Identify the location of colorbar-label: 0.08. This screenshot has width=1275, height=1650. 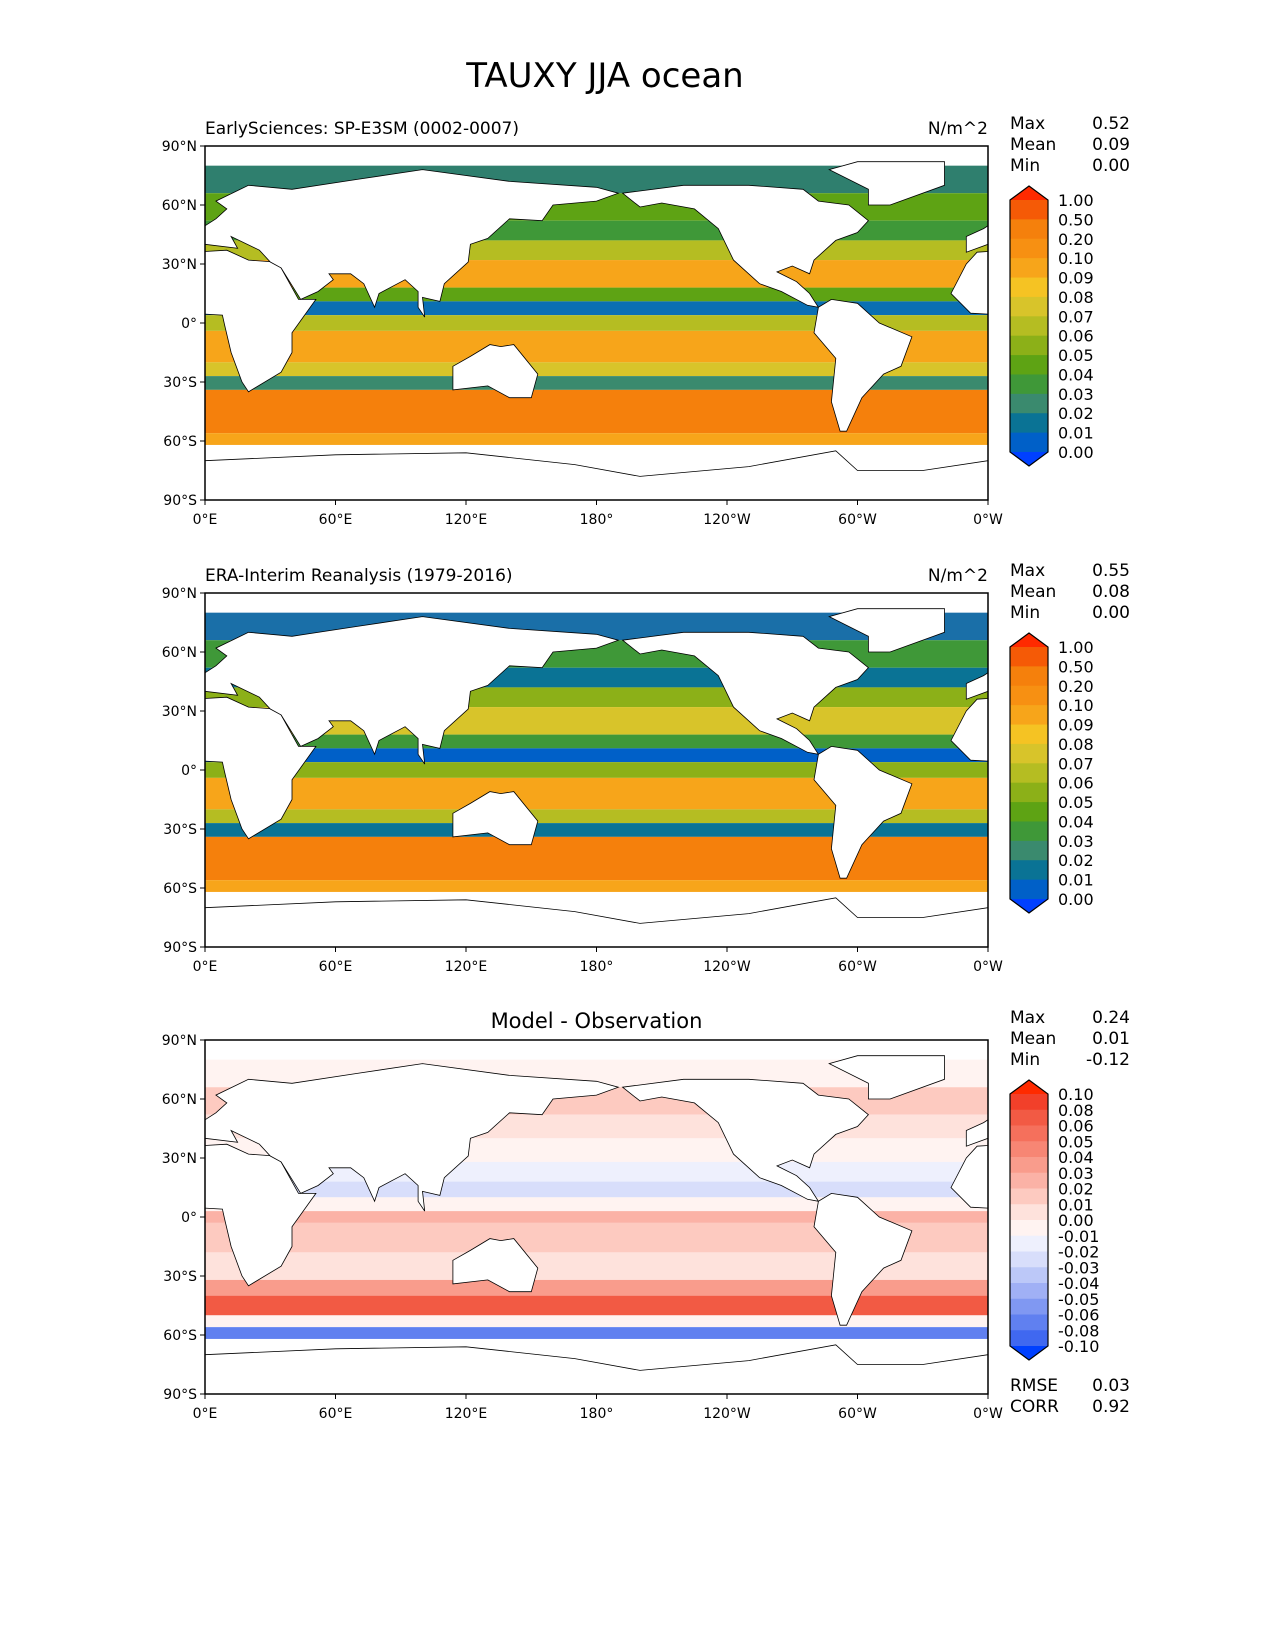
(1076, 744).